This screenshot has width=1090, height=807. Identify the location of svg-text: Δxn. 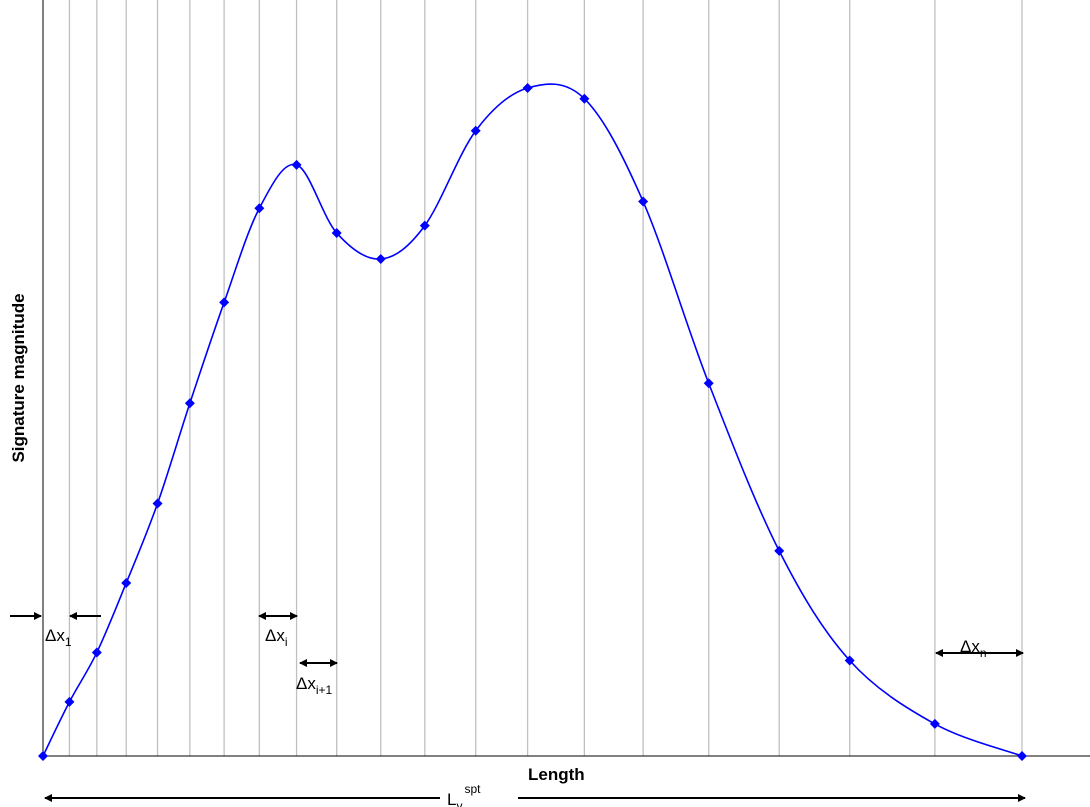
(973, 648).